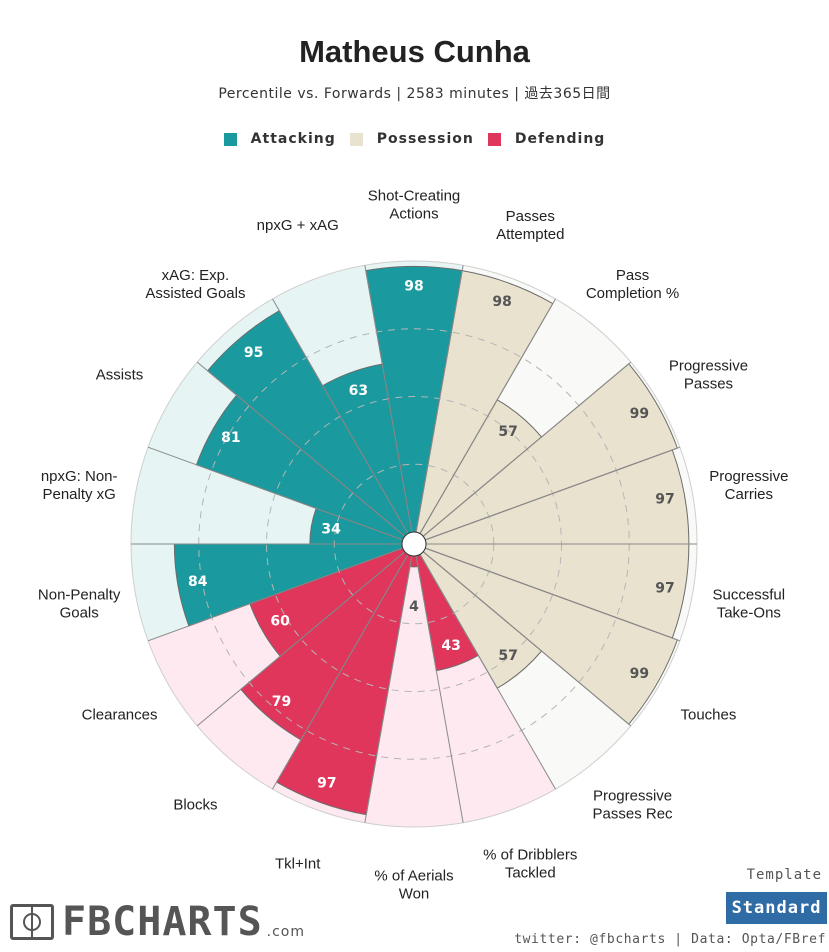 The height and width of the screenshot is (952, 829). What do you see at coordinates (281, 702) in the screenshot?
I see `value-label: 79` at bounding box center [281, 702].